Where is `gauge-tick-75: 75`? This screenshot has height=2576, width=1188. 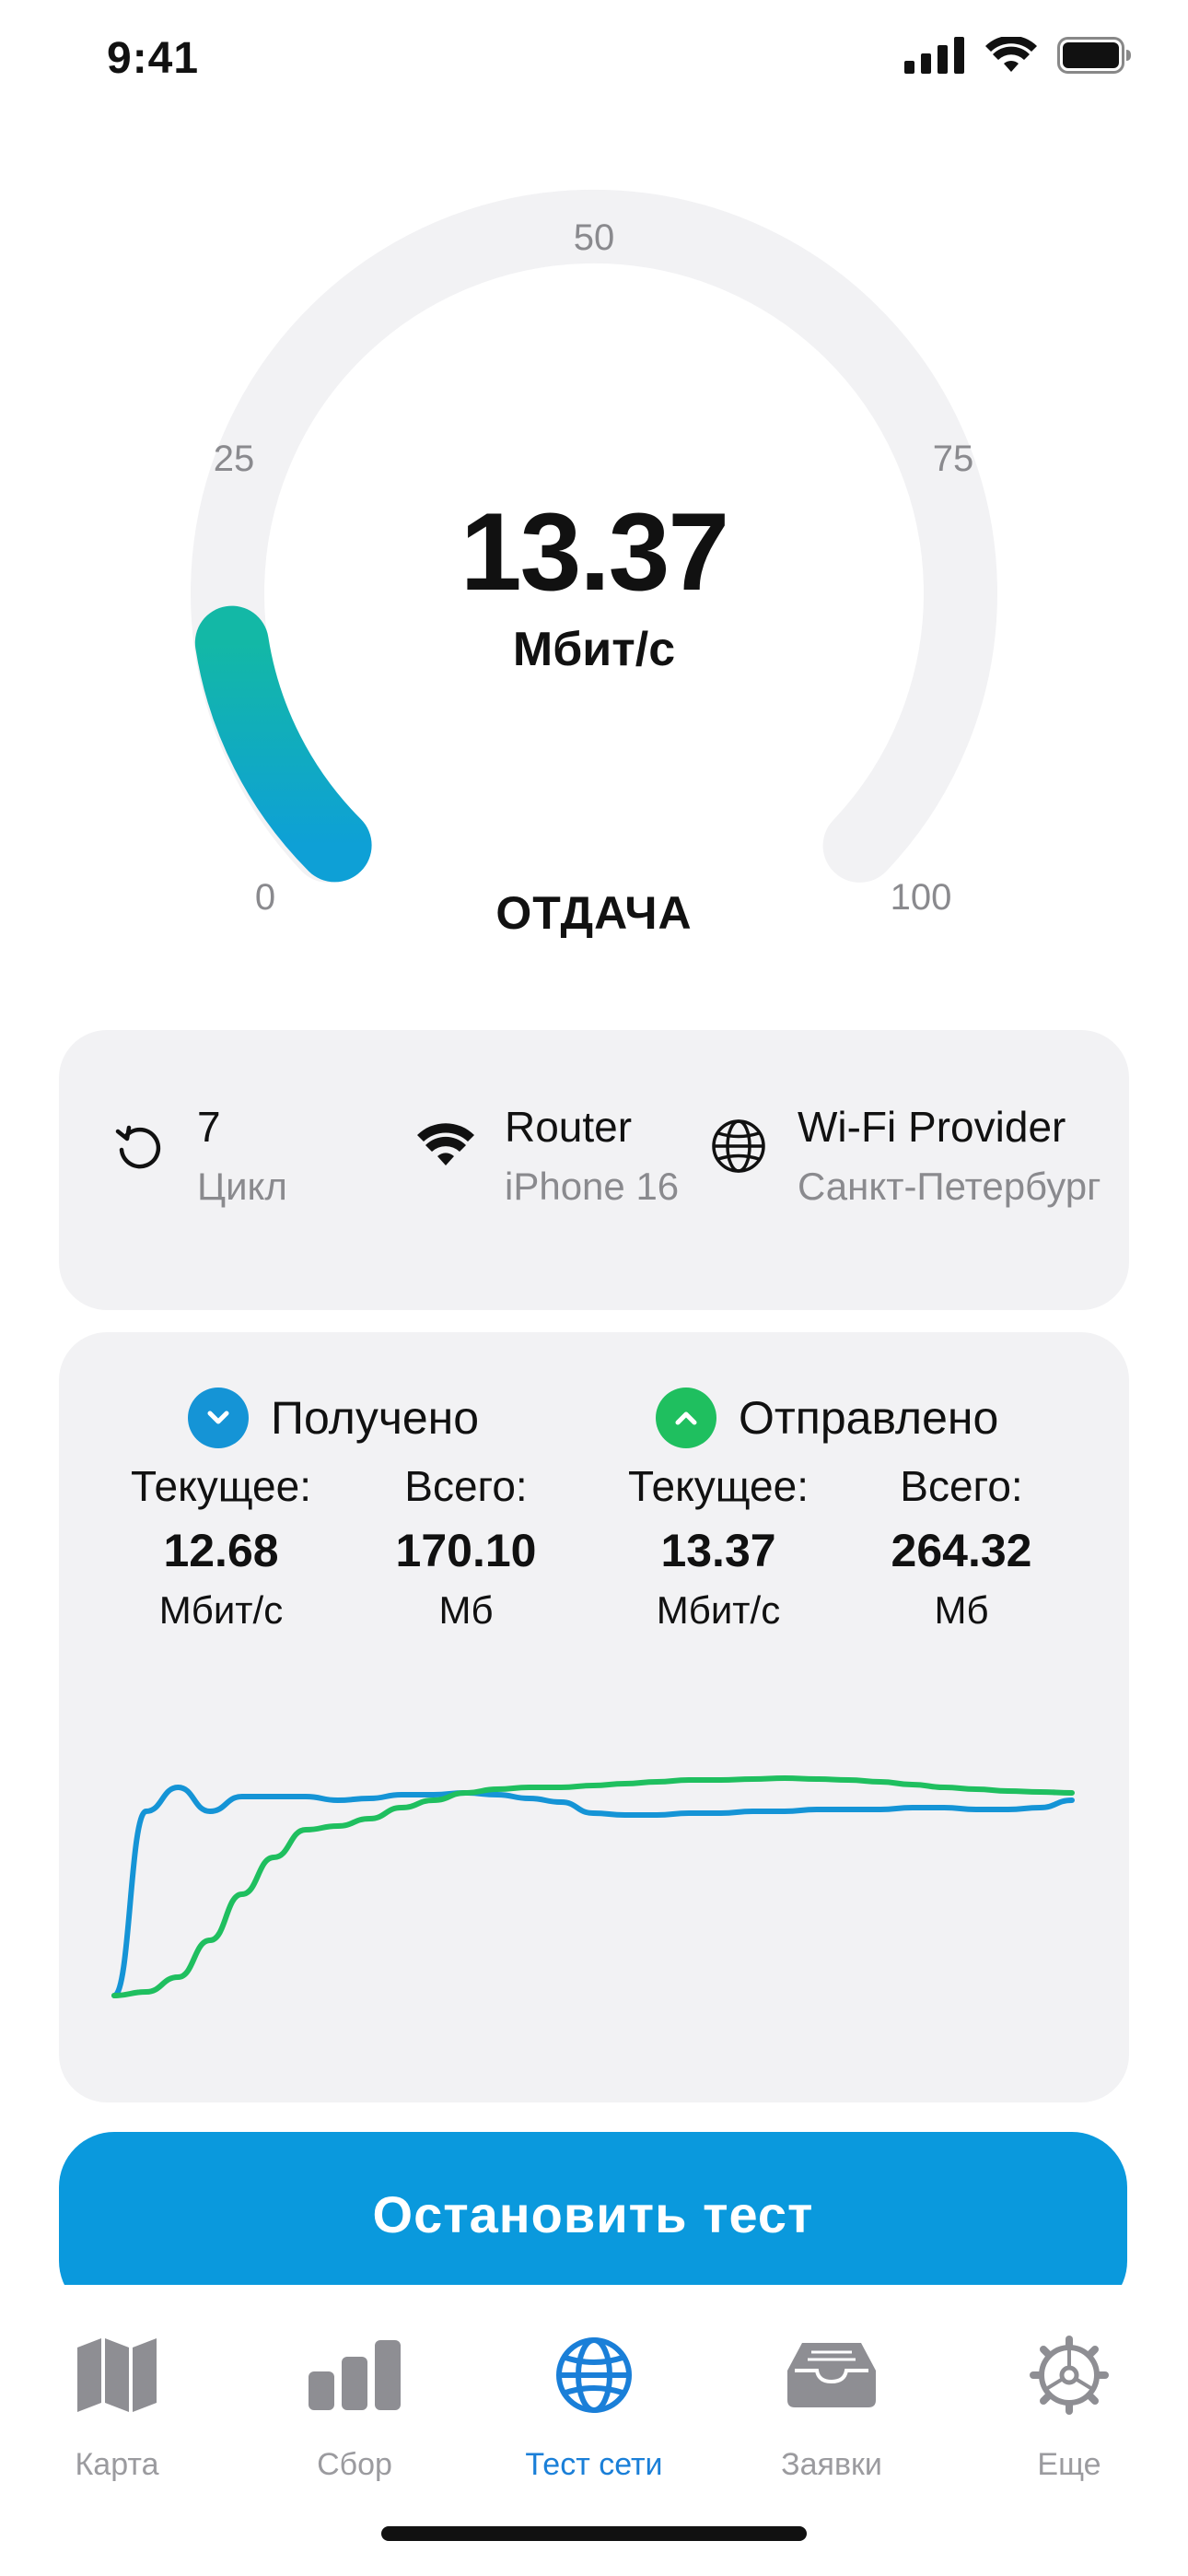
gauge-tick-75: 75 is located at coordinates (953, 459).